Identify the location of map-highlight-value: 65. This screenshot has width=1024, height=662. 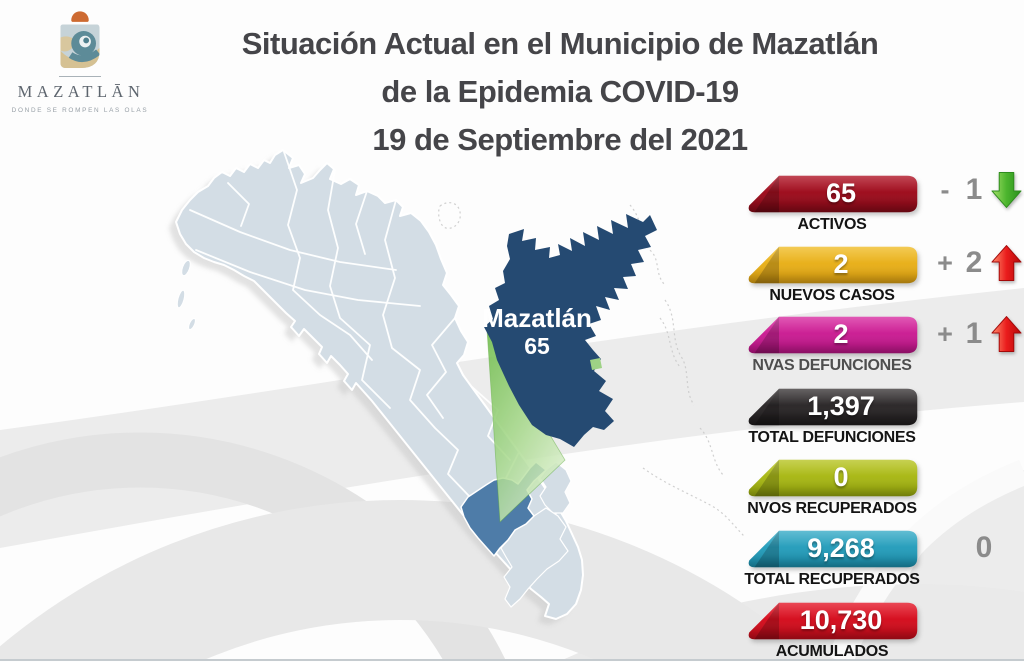
(537, 346).